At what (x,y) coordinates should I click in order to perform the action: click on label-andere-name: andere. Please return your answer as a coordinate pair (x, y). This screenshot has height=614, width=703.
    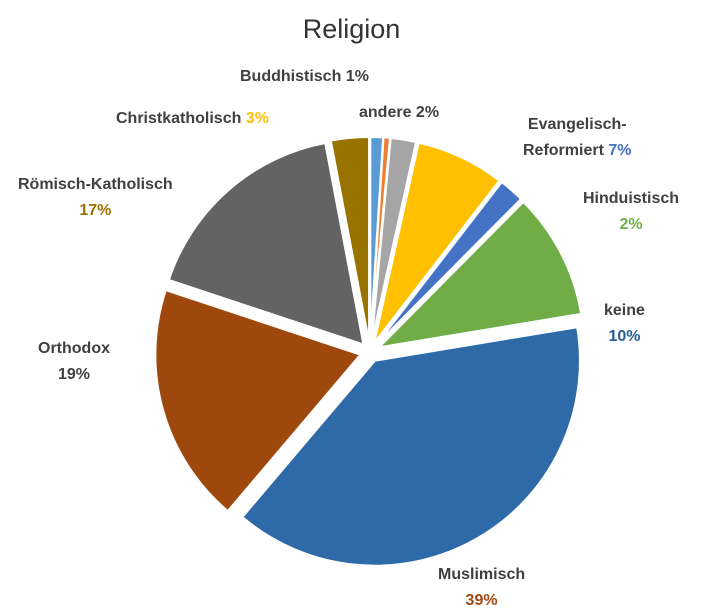
    Looking at the image, I should click on (385, 112).